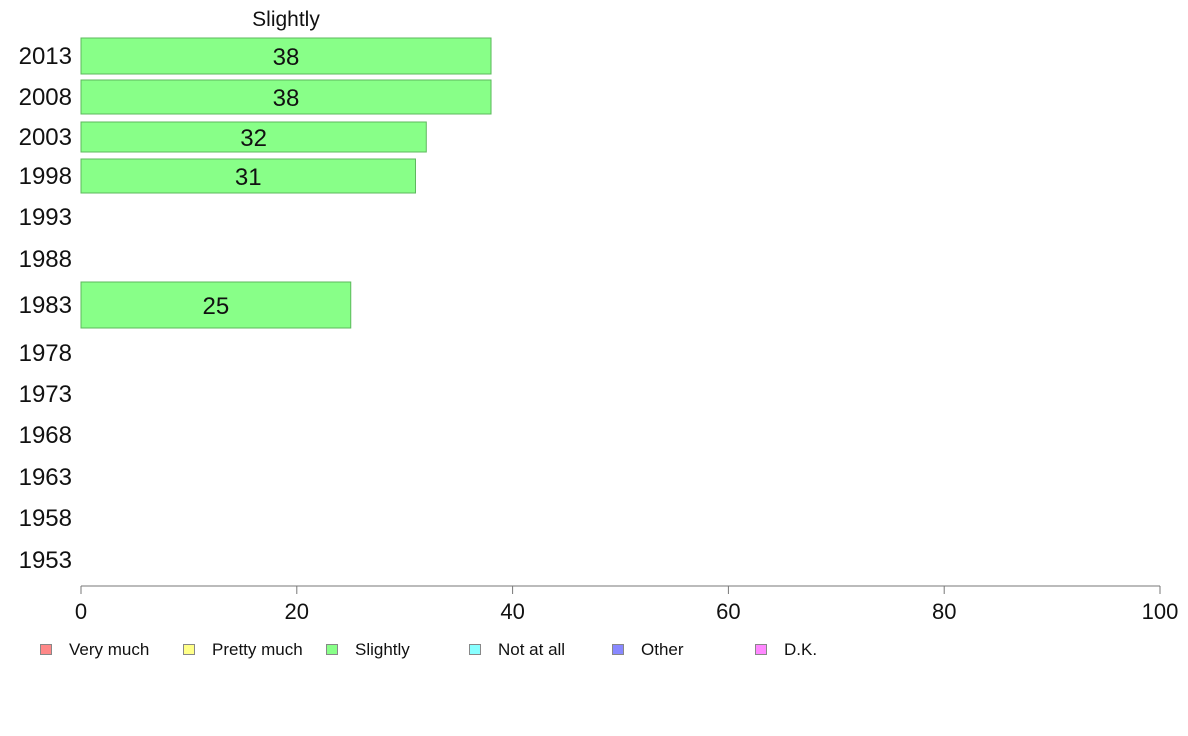 The image size is (1188, 736). Describe the element at coordinates (45, 176) in the screenshot. I see `y-tick-label: 1998` at that location.